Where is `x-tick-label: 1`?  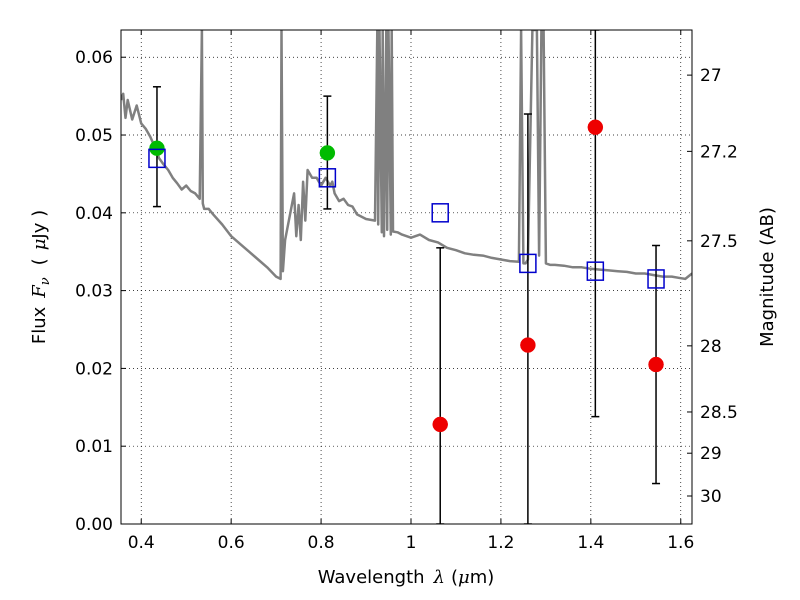 x-tick-label: 1 is located at coordinates (411, 543).